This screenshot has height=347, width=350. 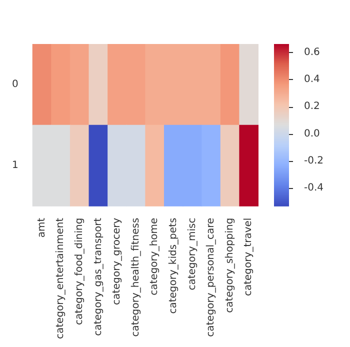 I want to click on x-tick-label: category_home, so click(x=154, y=257).